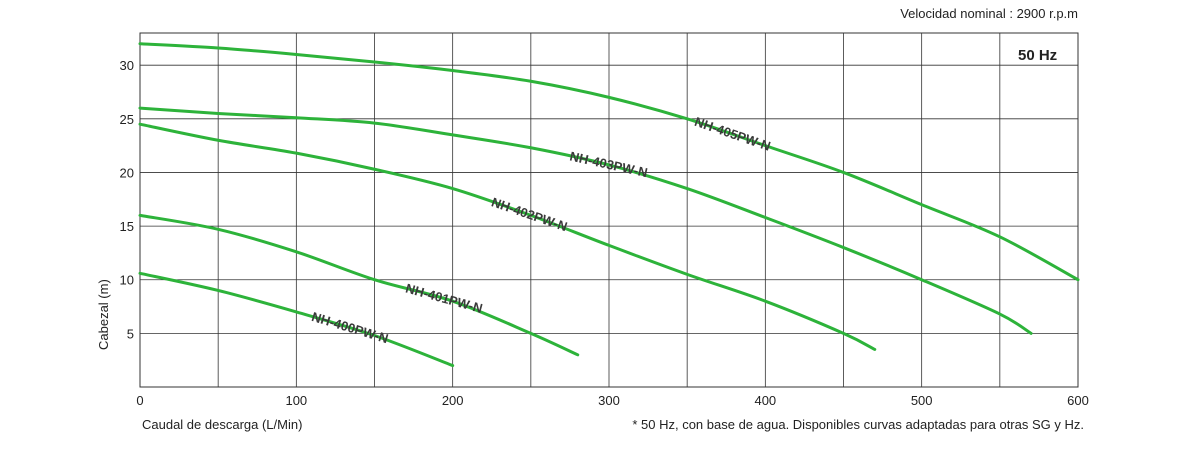 The width and height of the screenshot is (1200, 461). What do you see at coordinates (127, 119) in the screenshot?
I see `y-tick-label: 25` at bounding box center [127, 119].